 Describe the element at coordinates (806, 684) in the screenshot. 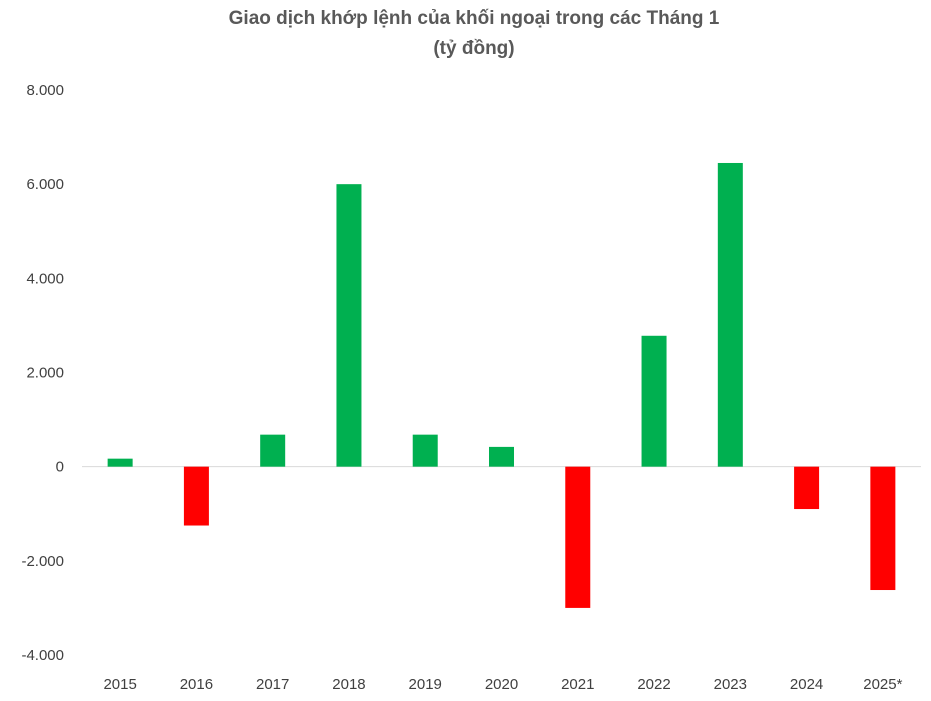

I see `x-tick-label: 2024` at that location.